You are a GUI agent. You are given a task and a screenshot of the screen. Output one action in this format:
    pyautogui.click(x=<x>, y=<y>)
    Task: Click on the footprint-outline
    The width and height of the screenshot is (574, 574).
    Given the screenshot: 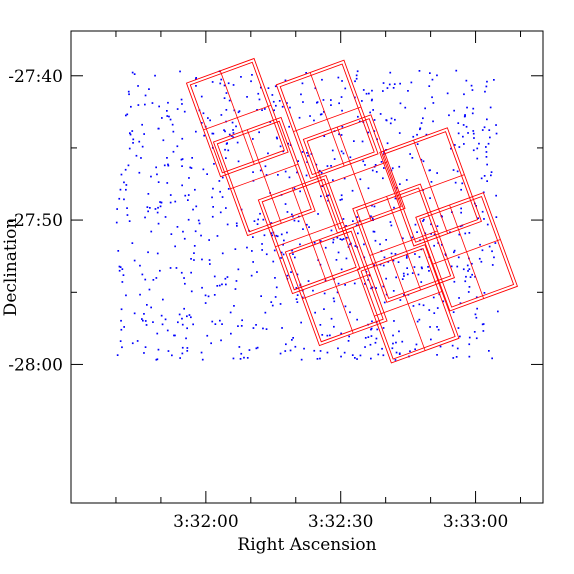 What is the action you would take?
    pyautogui.click(x=354, y=174)
    